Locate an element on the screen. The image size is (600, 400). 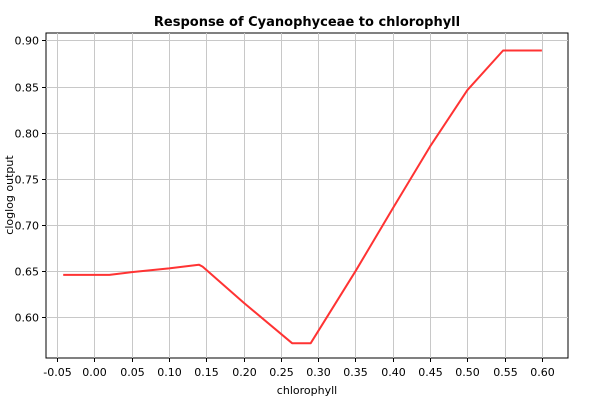
x-tick-label: 0.40 is located at coordinates (393, 372).